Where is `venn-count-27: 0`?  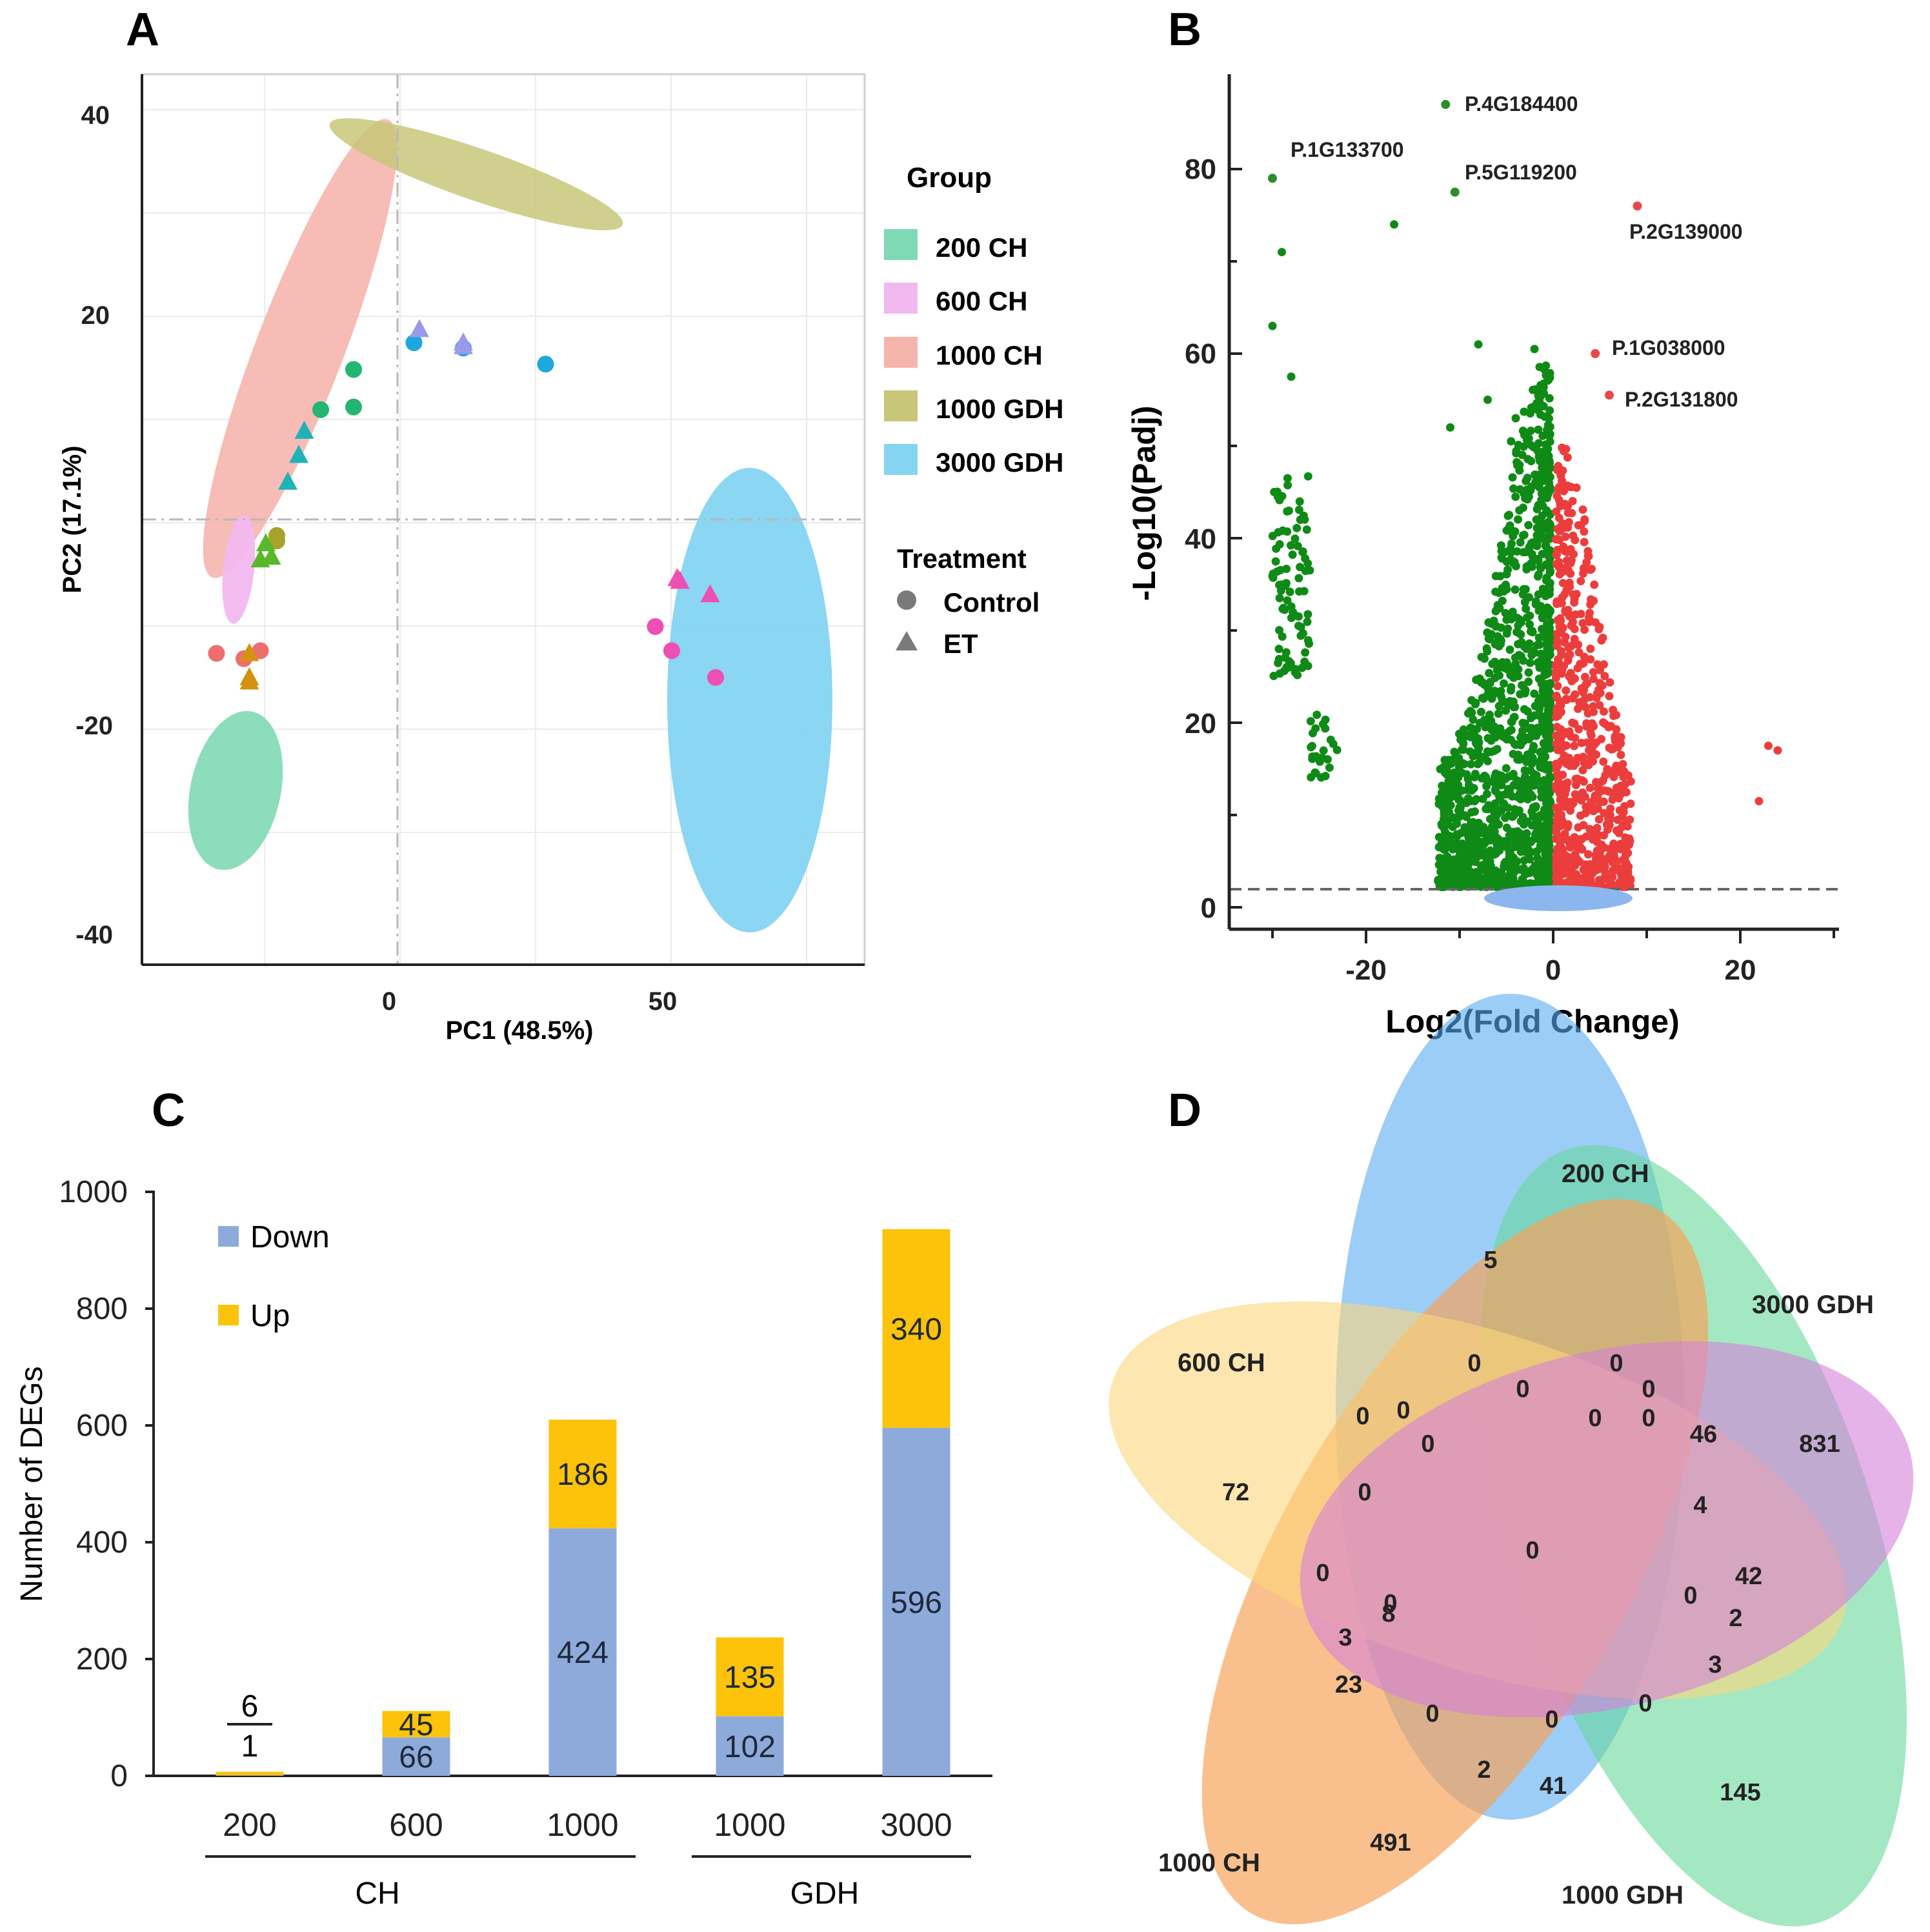
venn-count-27: 0 is located at coordinates (1645, 1704).